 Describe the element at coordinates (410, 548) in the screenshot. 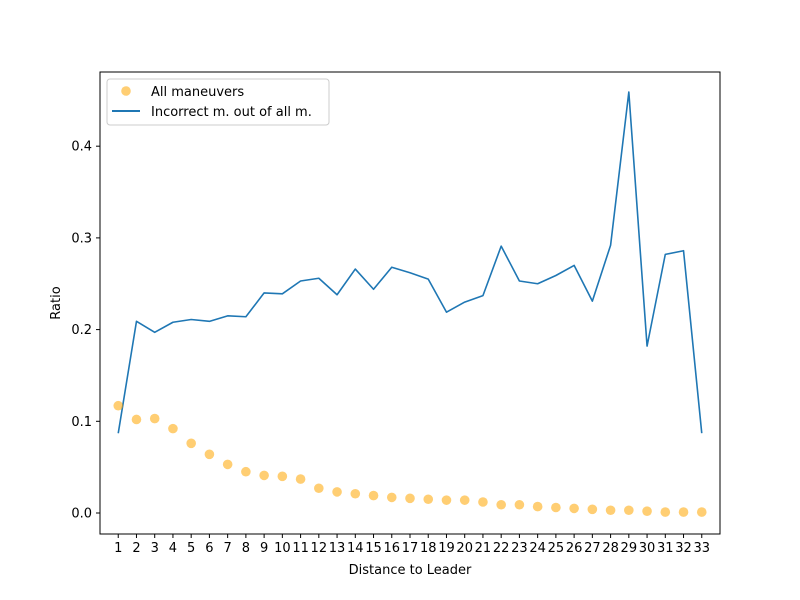

I see `x-tick-label: 17` at that location.